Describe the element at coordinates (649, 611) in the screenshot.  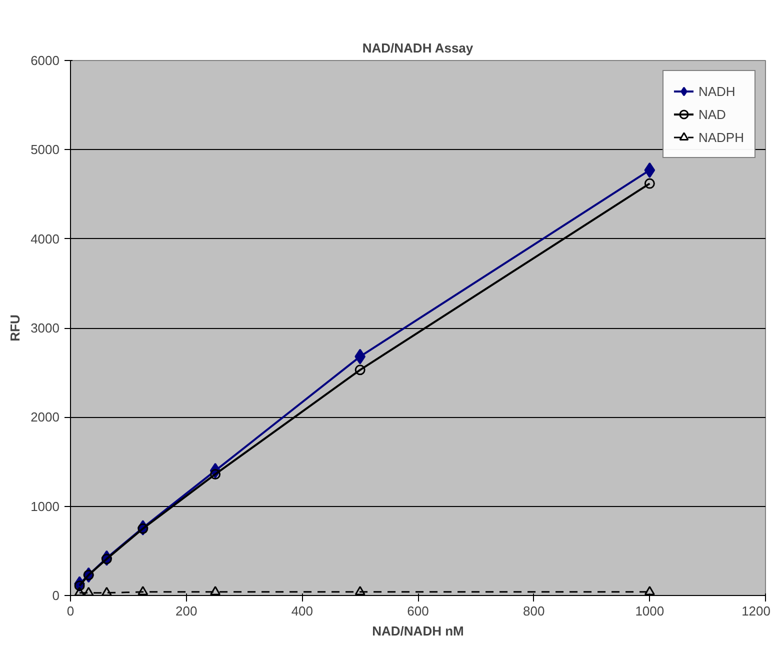
I see `x-tick-label: 1000` at that location.